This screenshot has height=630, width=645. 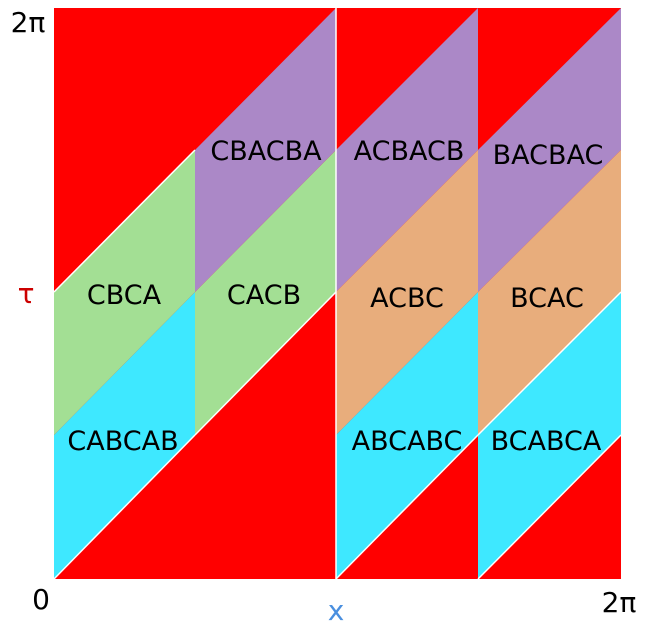 What do you see at coordinates (336, 610) in the screenshot?
I see `x-axis-label: x` at bounding box center [336, 610].